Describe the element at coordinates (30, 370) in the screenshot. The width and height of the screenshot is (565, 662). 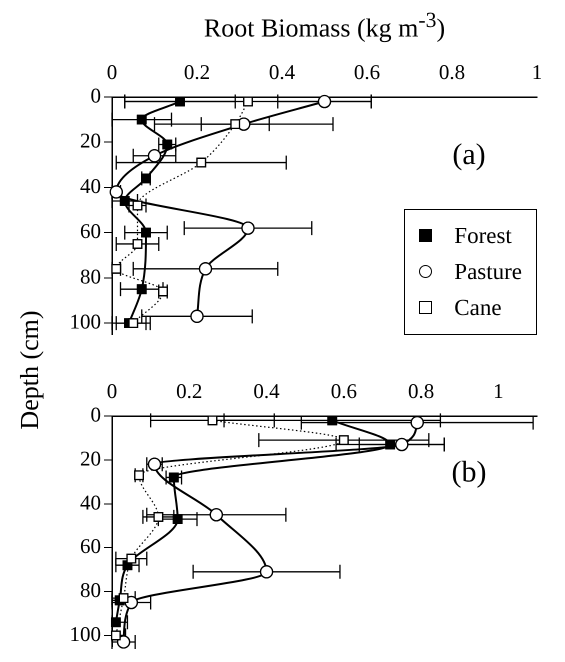
I see `y-axis-title: Depth (cm)` at that location.